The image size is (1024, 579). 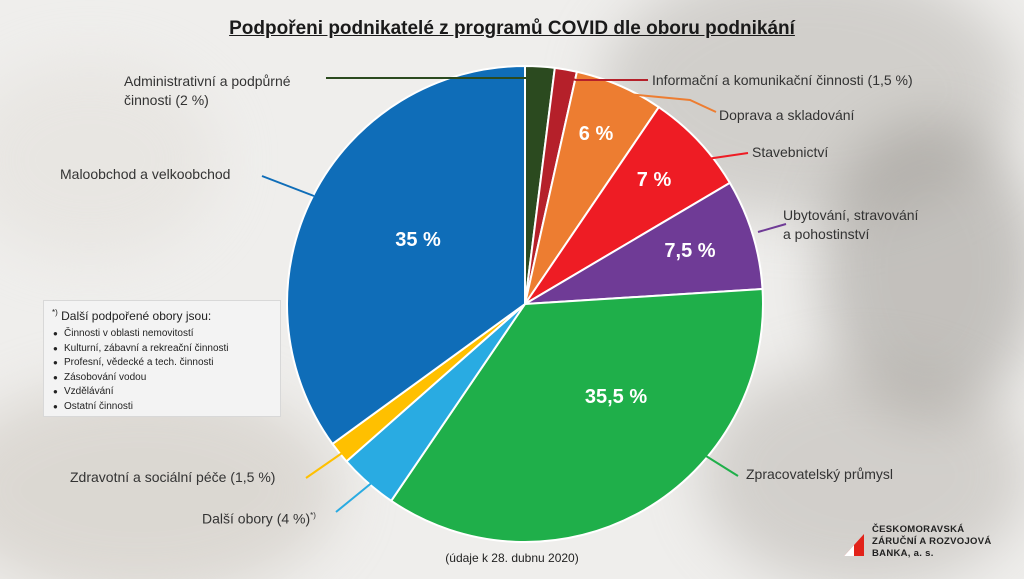 I want to click on list-item: Činnosti v oblasti nemovitostí, so click(x=166, y=334).